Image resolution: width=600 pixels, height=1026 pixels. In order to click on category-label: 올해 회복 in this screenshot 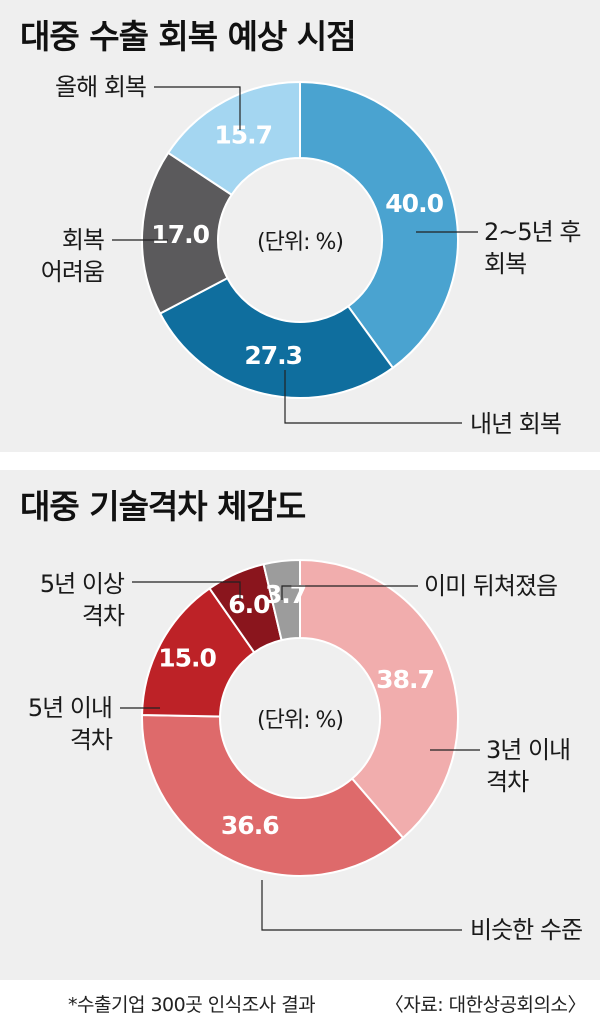, I will do `click(100, 87)`.